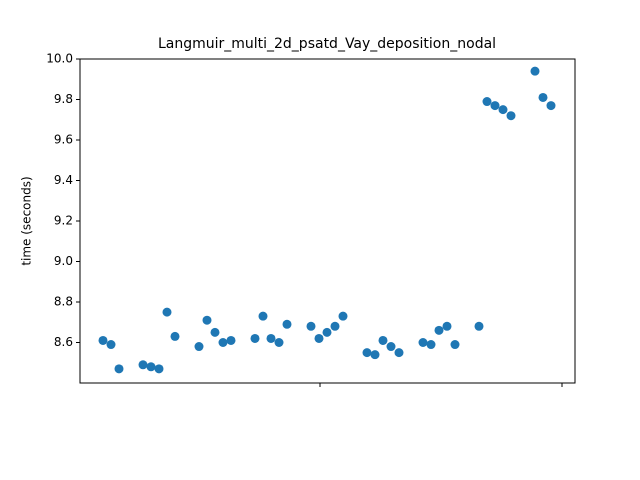 Image resolution: width=640 pixels, height=480 pixels. I want to click on y-tick-label: 9.4, so click(63, 180).